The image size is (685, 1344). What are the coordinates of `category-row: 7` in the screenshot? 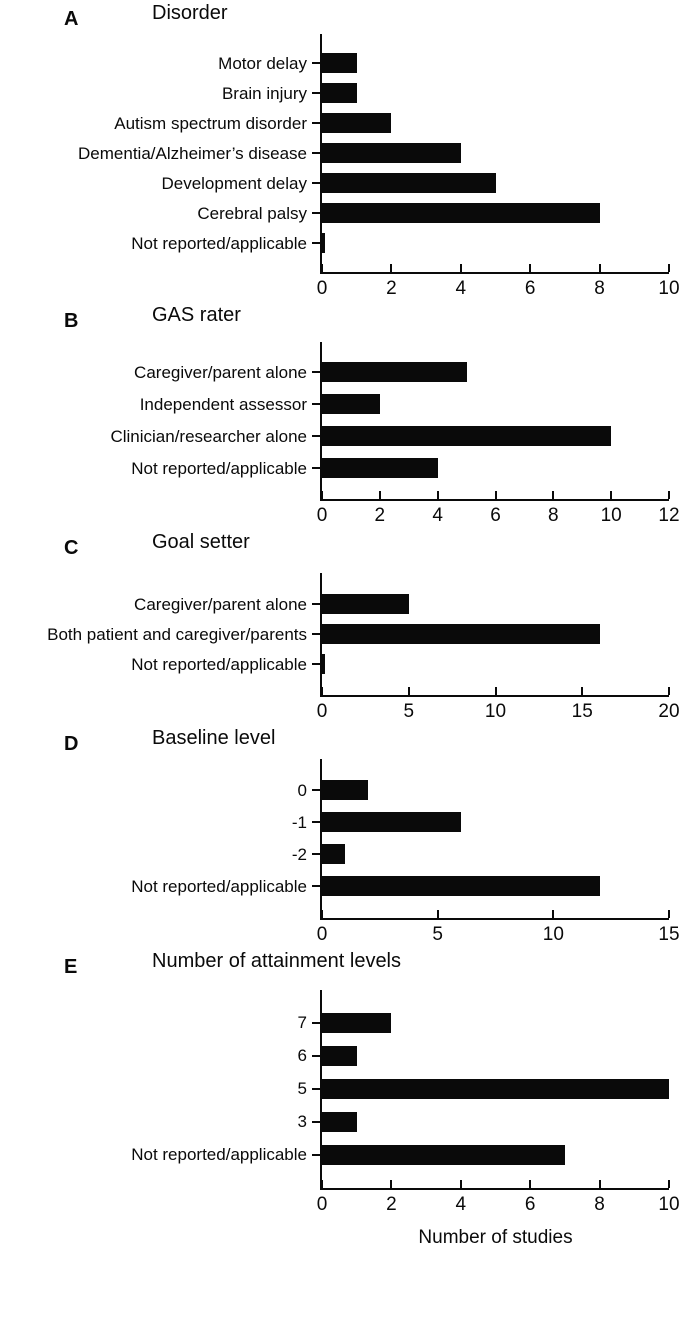 It's located at (160, 1022).